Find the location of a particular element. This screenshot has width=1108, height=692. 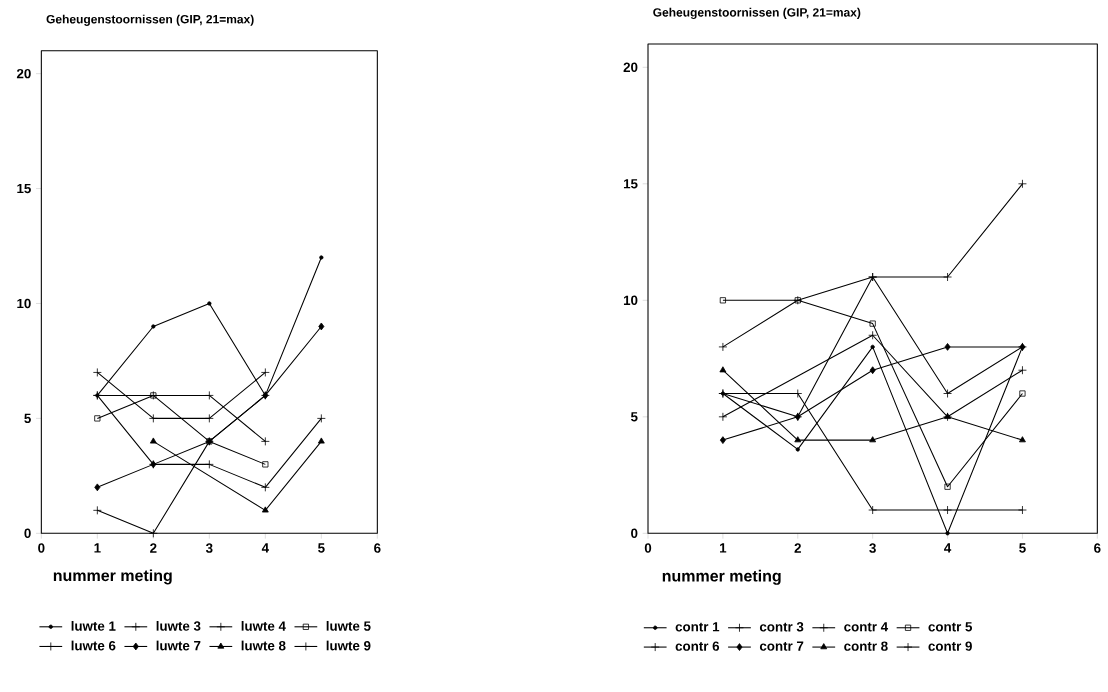

legend-label: luwte 1 is located at coordinates (93, 625).